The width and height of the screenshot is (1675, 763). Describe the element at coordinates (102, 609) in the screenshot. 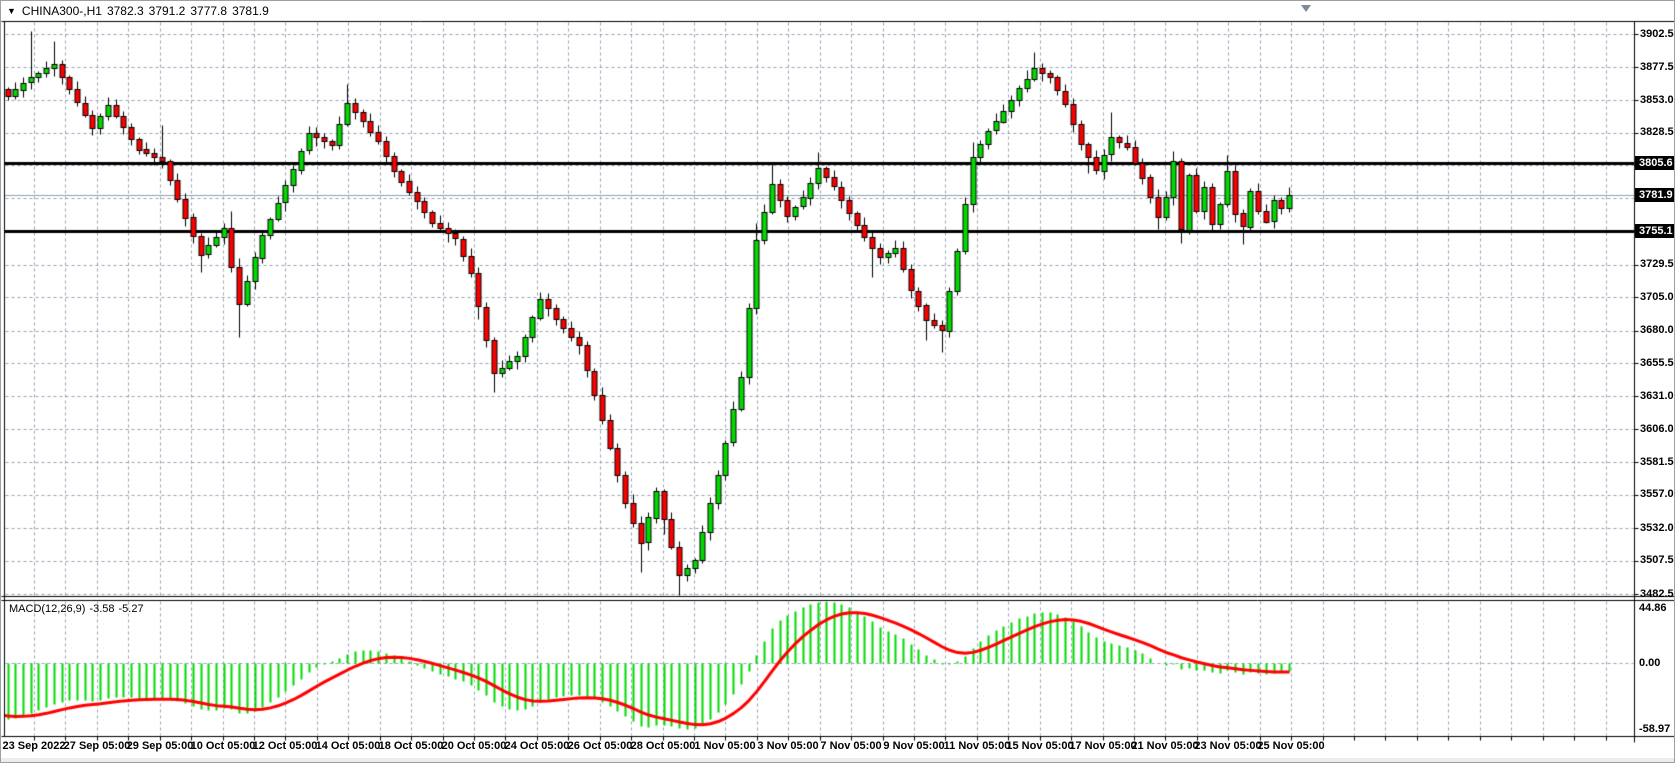

I see `macd-main-value: -3.58` at that location.